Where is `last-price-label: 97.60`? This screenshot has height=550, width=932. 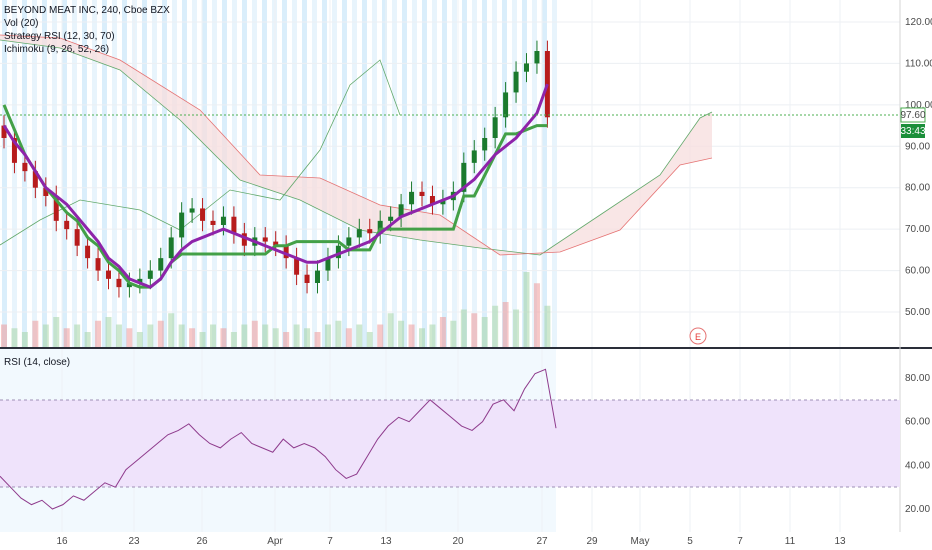
last-price-label: 97.60 is located at coordinates (912, 115).